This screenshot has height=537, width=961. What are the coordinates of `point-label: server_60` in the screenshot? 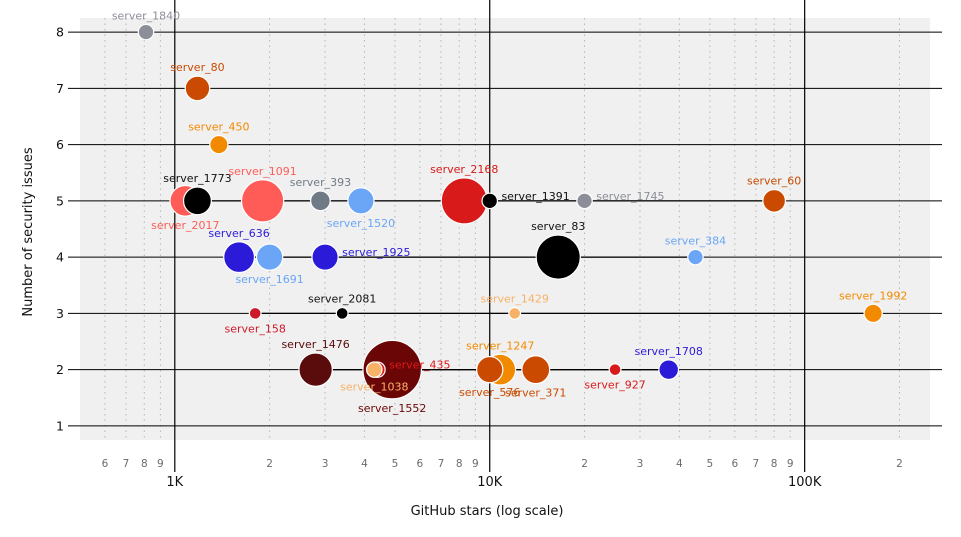 It's located at (774, 181).